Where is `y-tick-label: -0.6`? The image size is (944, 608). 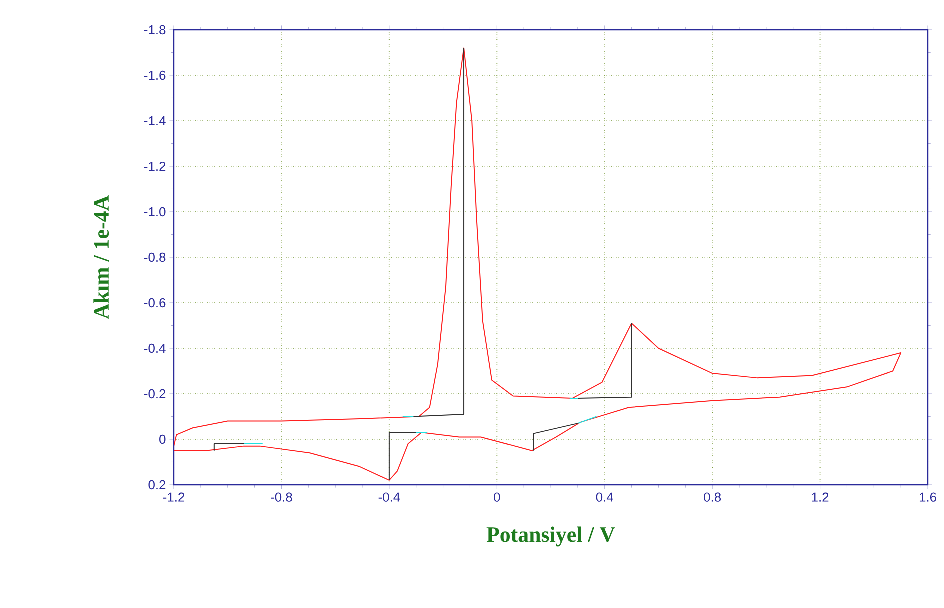 y-tick-label: -0.6 is located at coordinates (155, 303).